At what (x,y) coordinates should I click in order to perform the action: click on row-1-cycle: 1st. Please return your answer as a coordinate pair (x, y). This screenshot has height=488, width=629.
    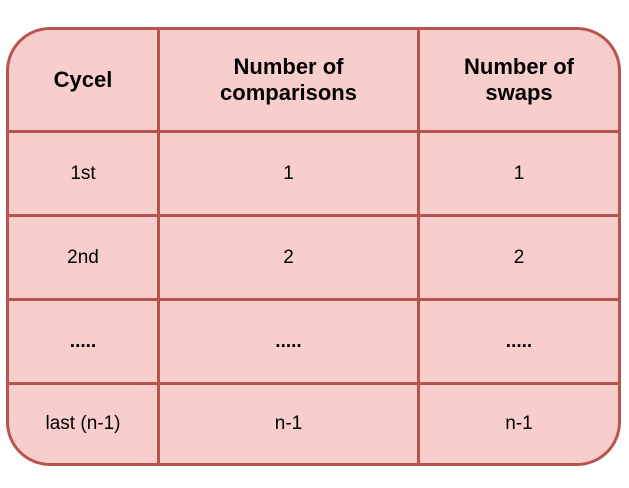
    Looking at the image, I should click on (84, 175).